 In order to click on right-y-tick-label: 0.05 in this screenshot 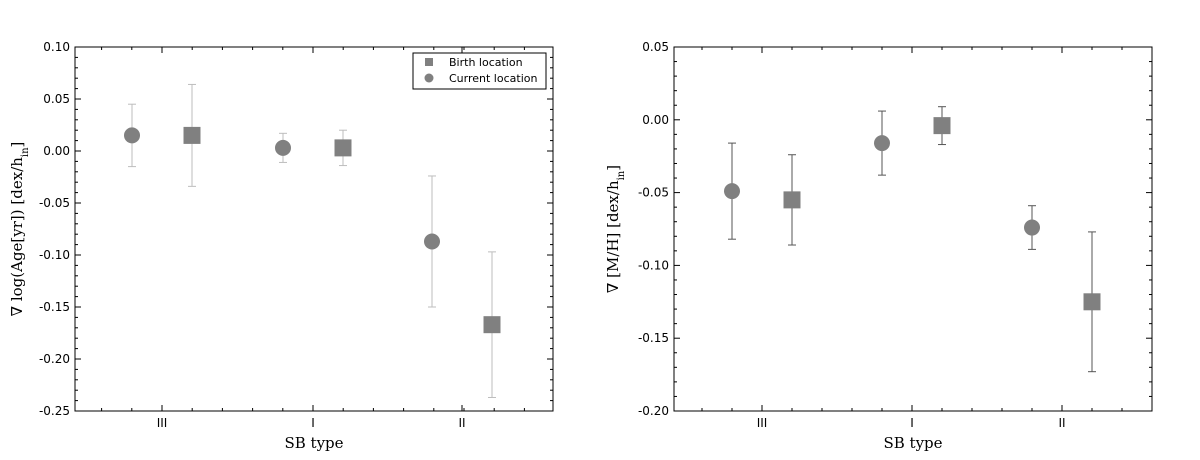, I will do `click(655, 47)`.